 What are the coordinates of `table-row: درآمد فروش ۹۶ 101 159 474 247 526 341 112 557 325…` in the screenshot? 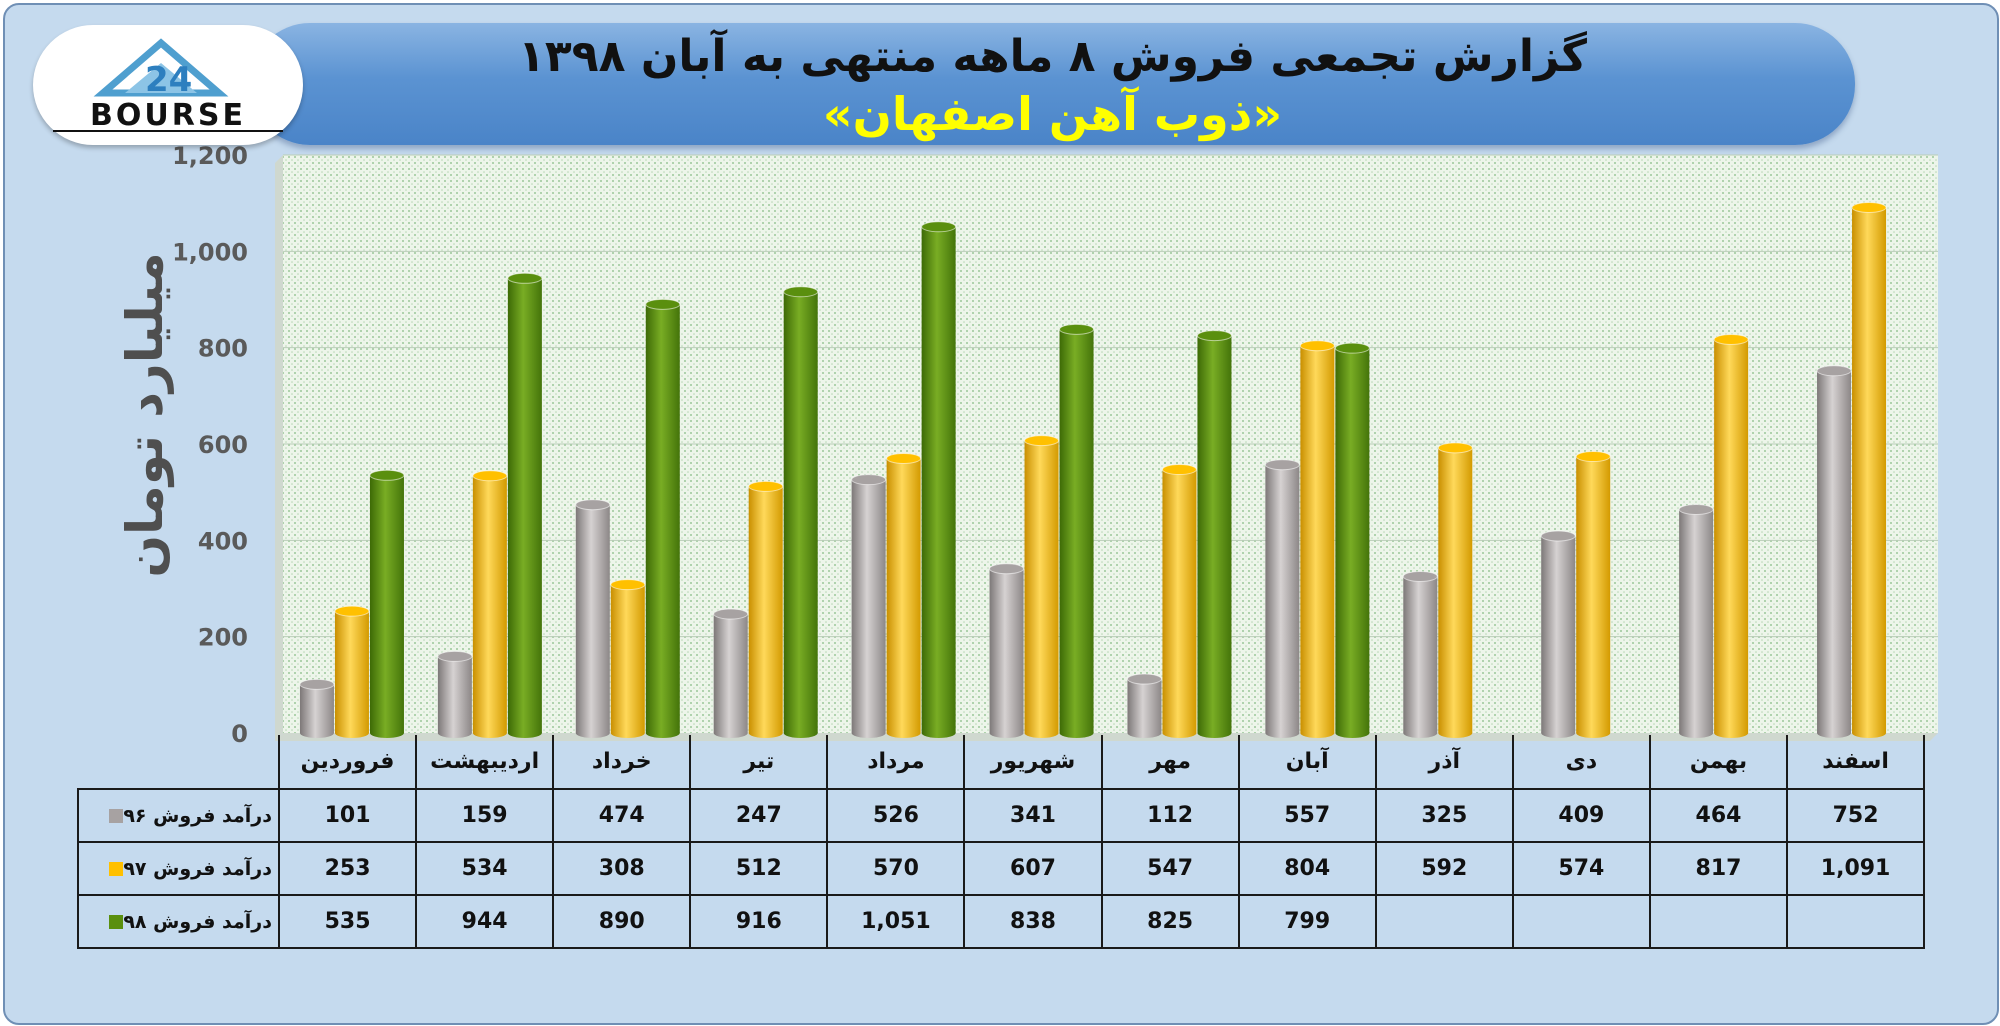 It's located at (1001, 815).